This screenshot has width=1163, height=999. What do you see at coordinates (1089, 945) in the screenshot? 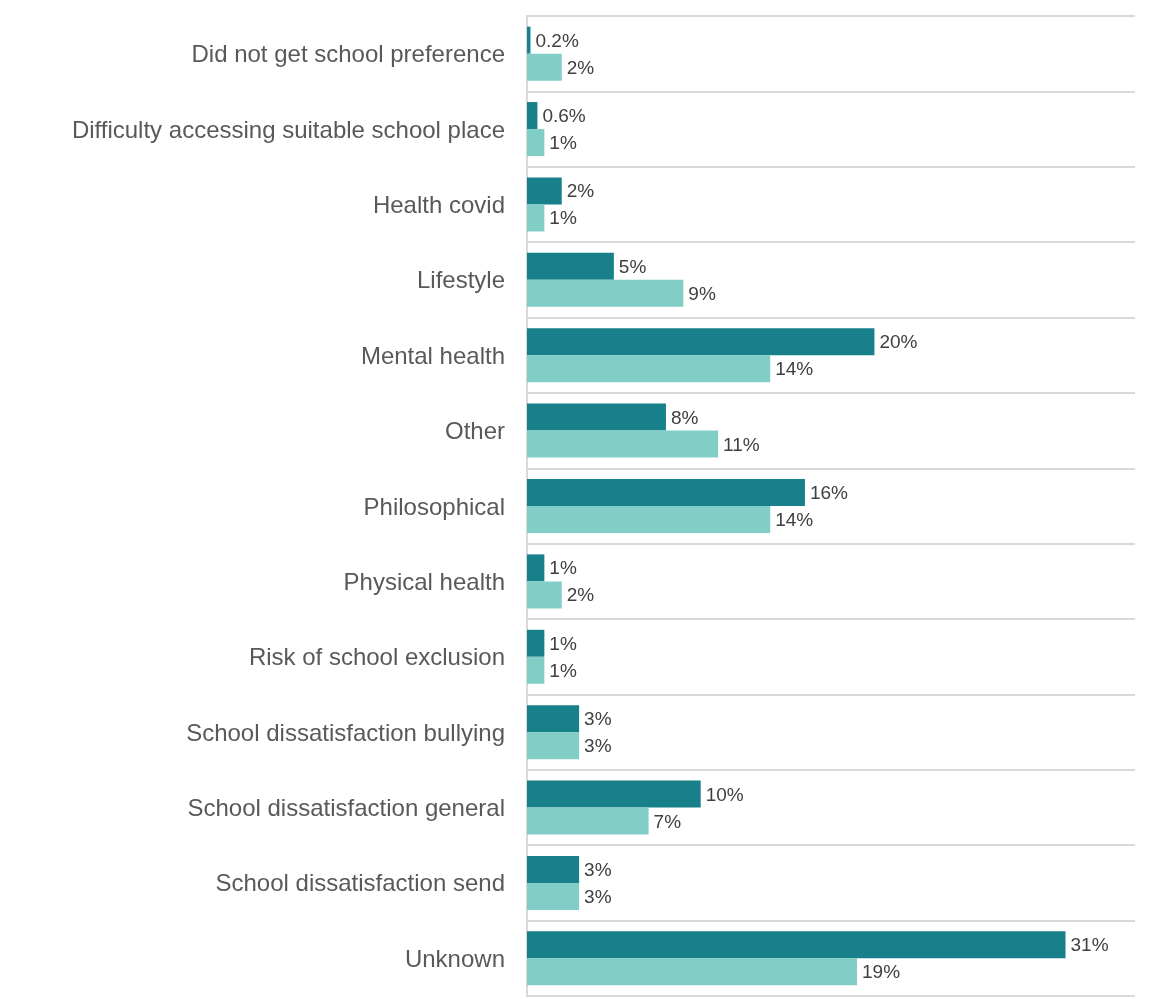
I see `data-label: 31%` at bounding box center [1089, 945].